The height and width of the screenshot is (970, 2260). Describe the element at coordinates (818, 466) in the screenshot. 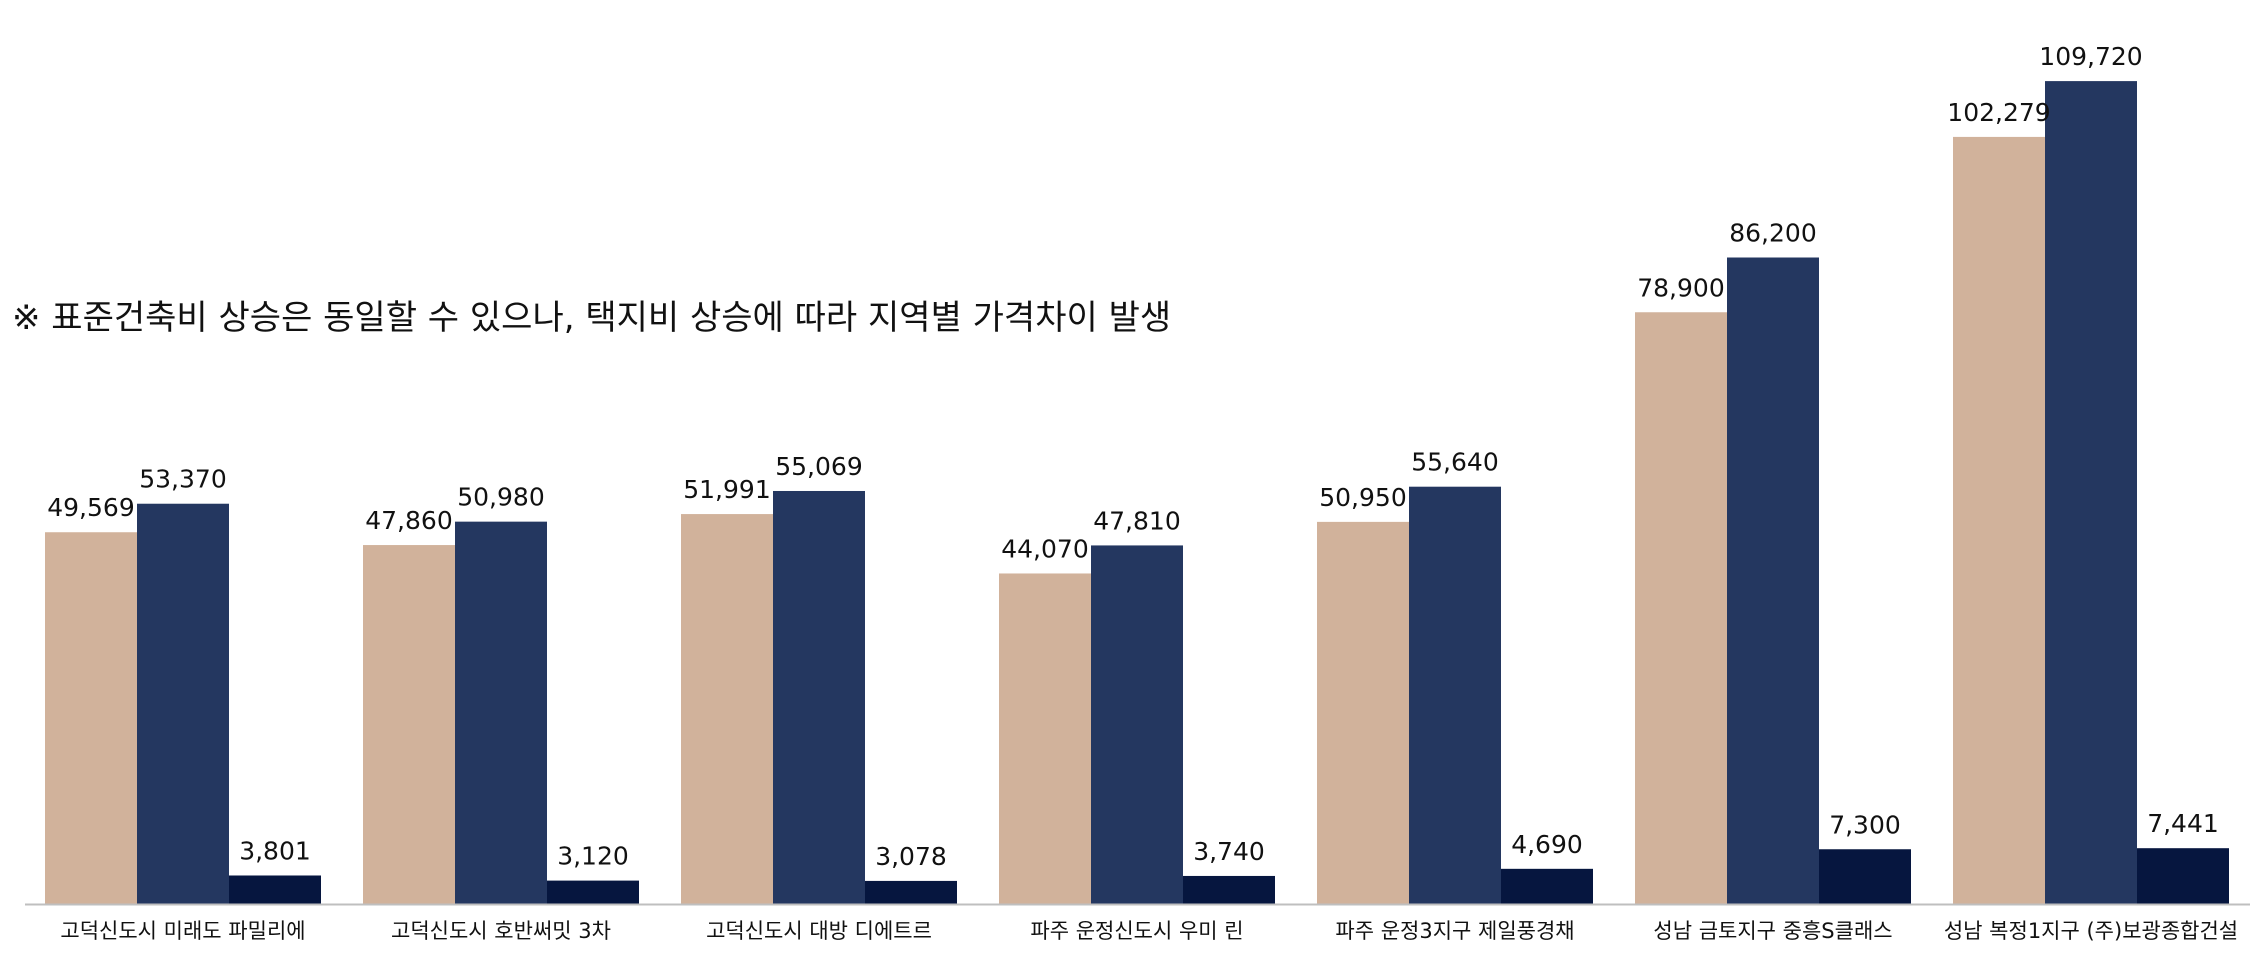

I see `value-label-3-series-2: 55,069` at that location.